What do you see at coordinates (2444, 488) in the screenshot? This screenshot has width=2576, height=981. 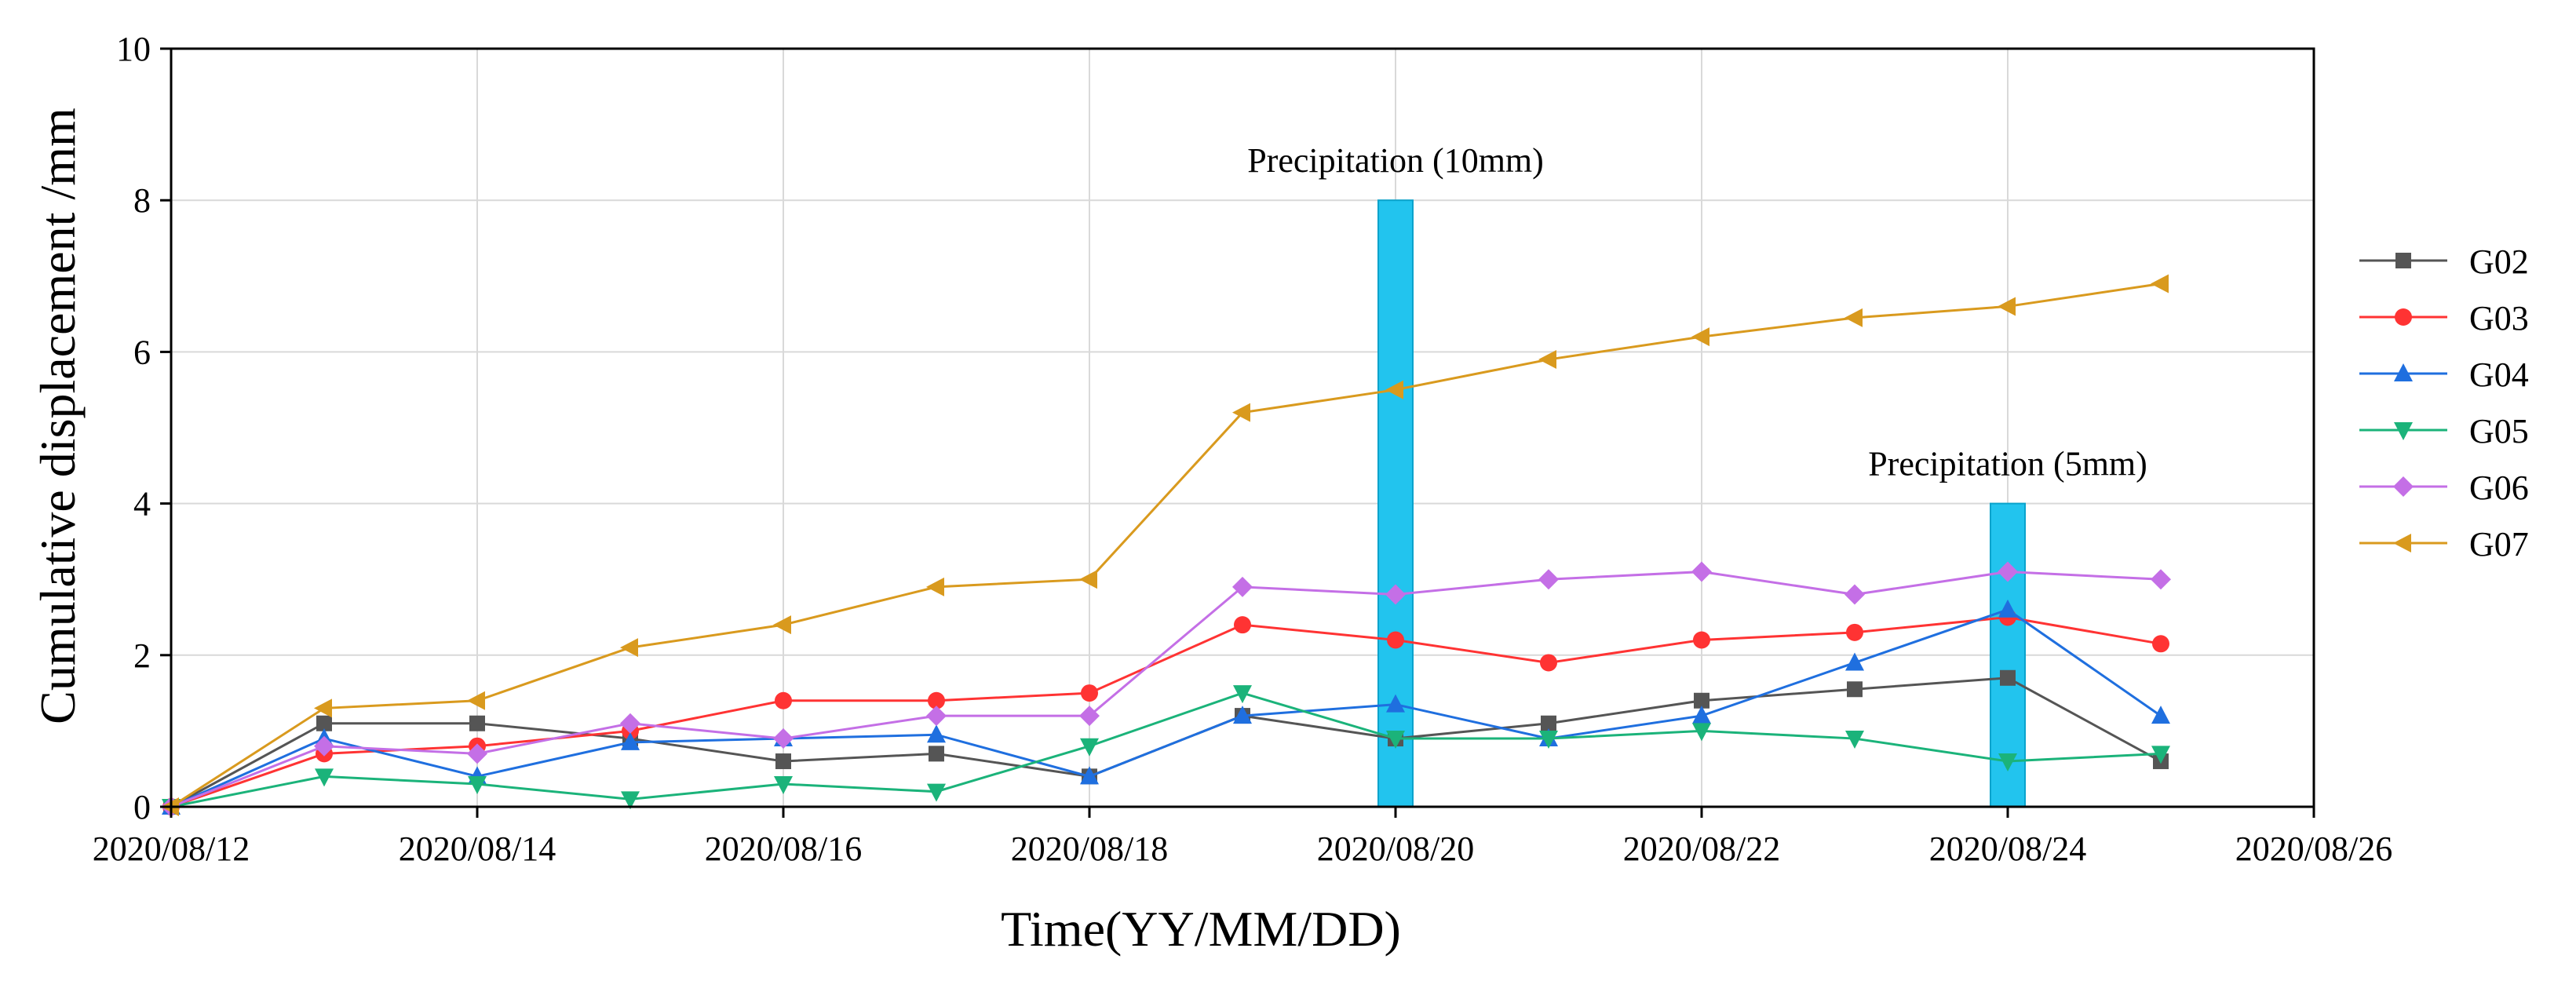 I see `legend-item-g06: G06` at bounding box center [2444, 488].